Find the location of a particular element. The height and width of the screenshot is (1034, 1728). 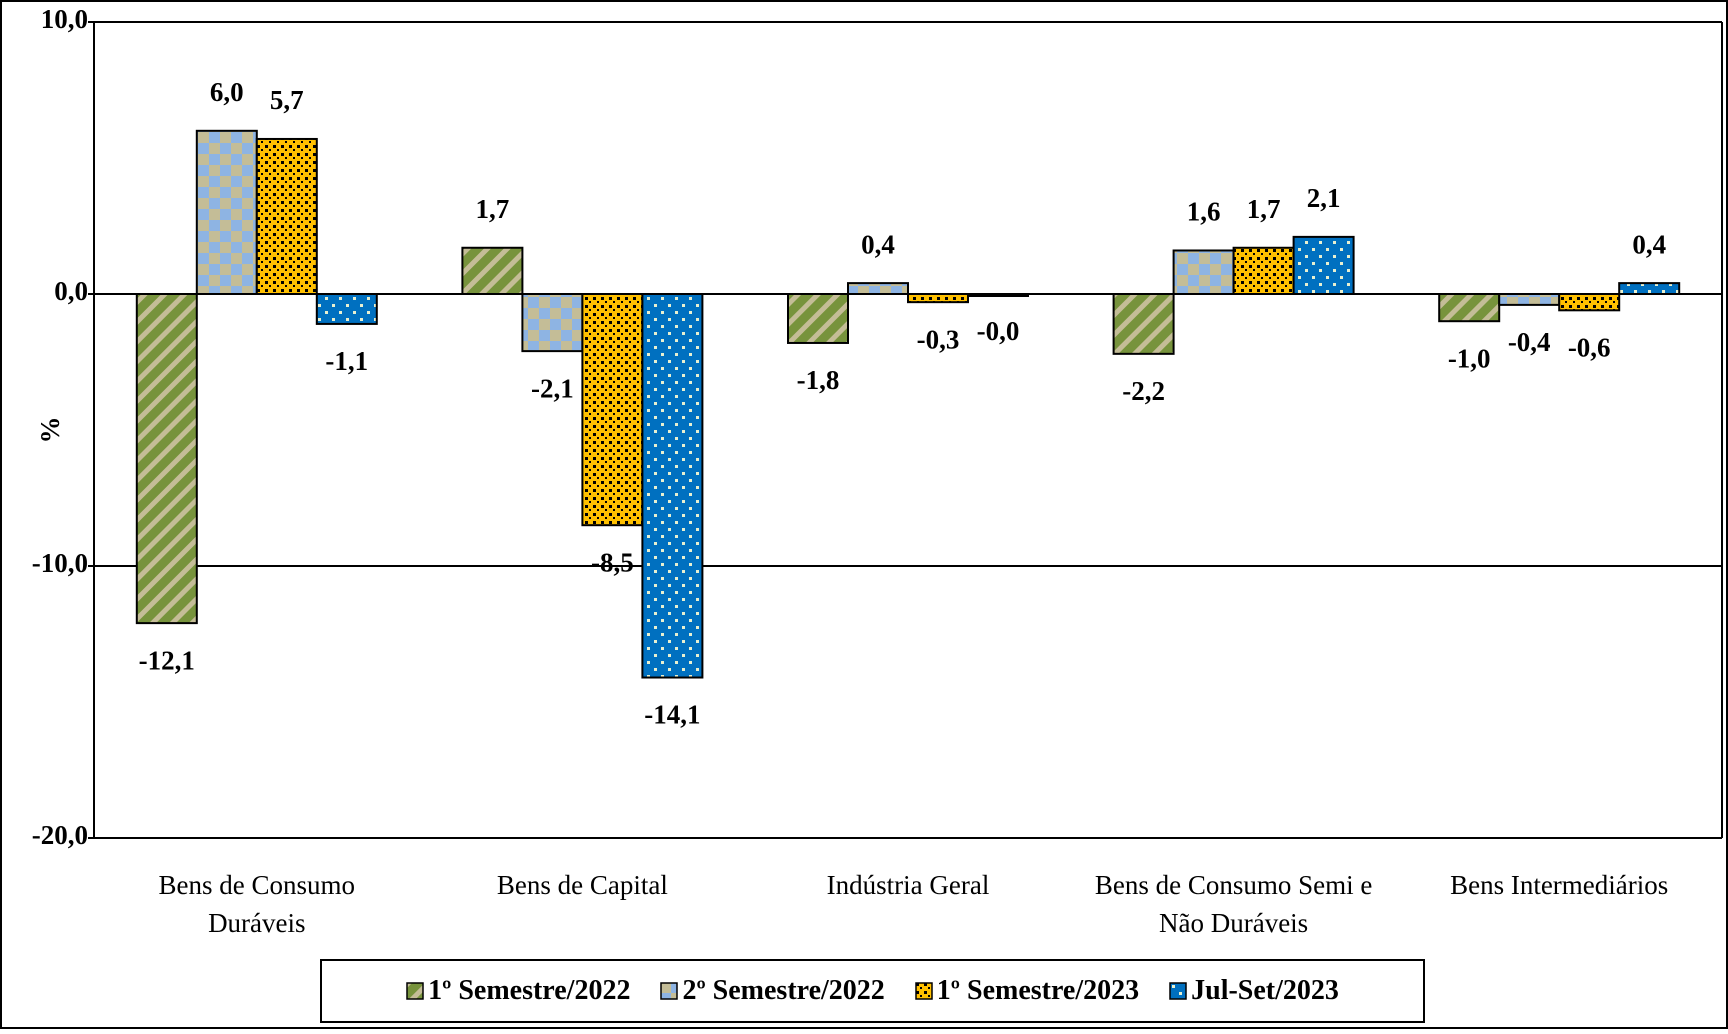

y-axis-label: % is located at coordinates (50, 430).